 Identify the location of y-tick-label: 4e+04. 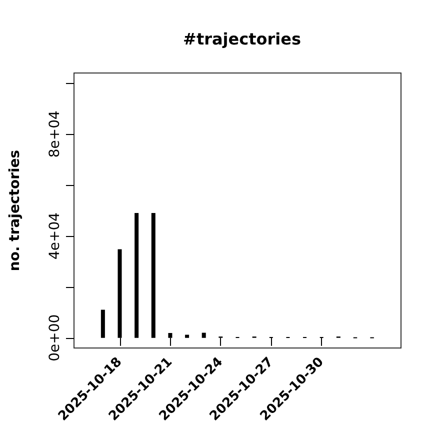
(55, 236).